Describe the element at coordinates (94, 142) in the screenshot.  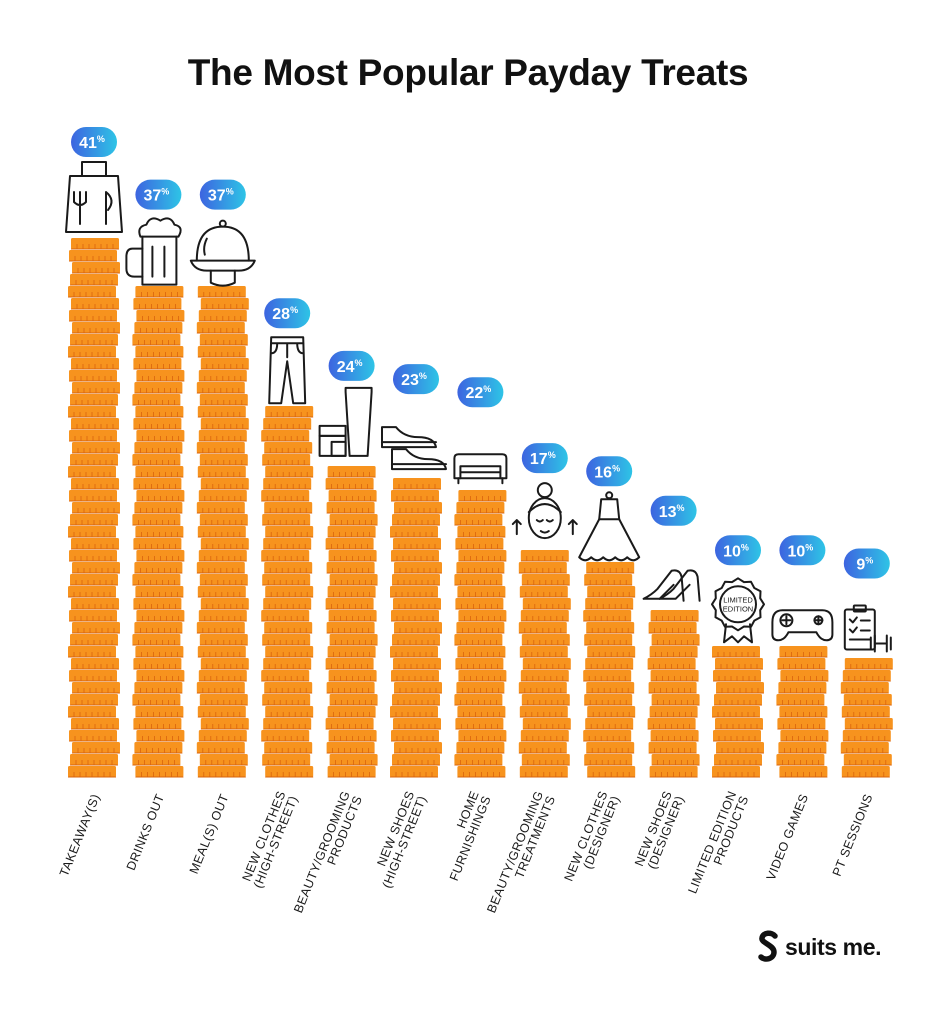
I see `value-badge: 41%` at that location.